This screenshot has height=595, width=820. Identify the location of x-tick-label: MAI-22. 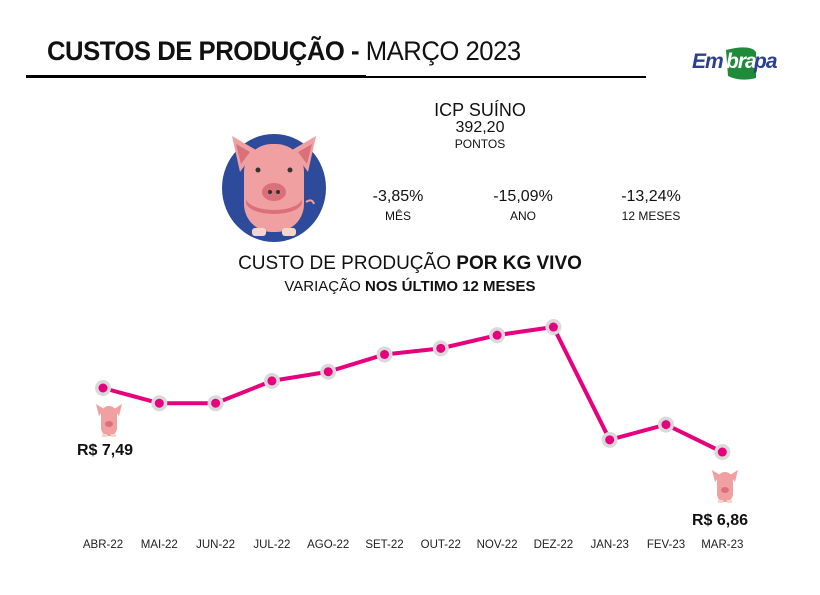
(159, 545).